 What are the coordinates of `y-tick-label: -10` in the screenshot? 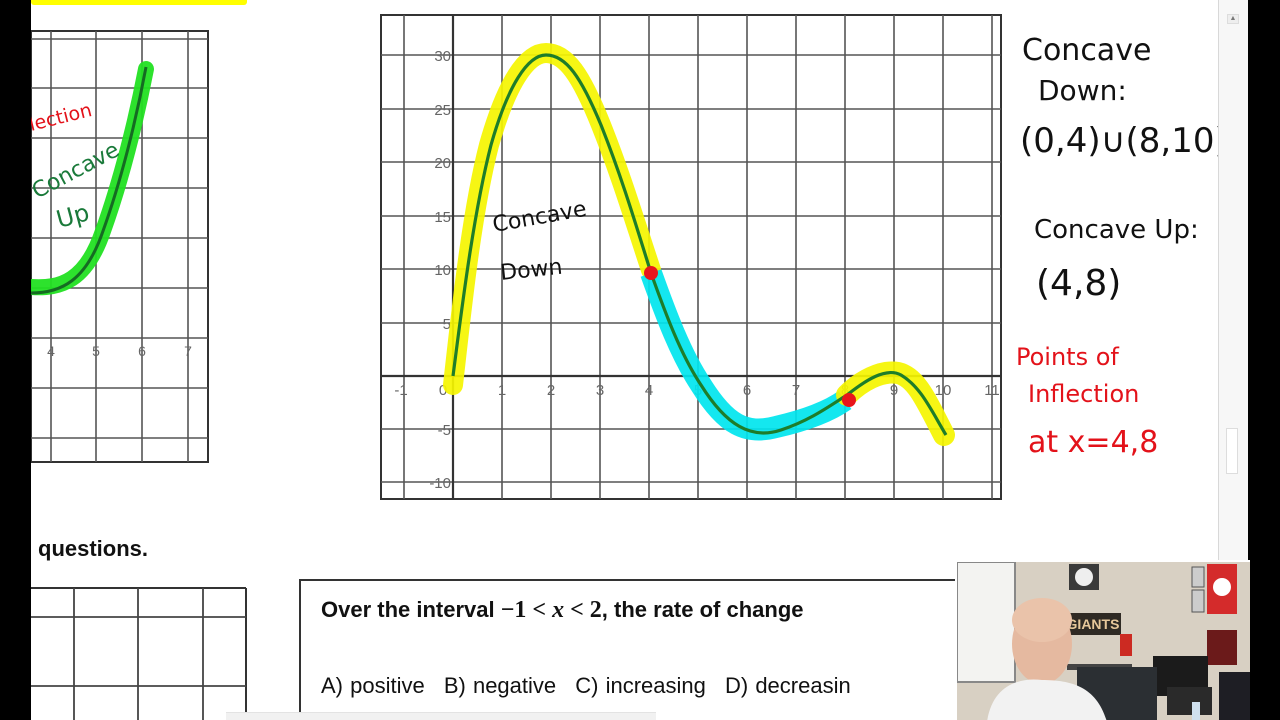 It's located at (440, 483).